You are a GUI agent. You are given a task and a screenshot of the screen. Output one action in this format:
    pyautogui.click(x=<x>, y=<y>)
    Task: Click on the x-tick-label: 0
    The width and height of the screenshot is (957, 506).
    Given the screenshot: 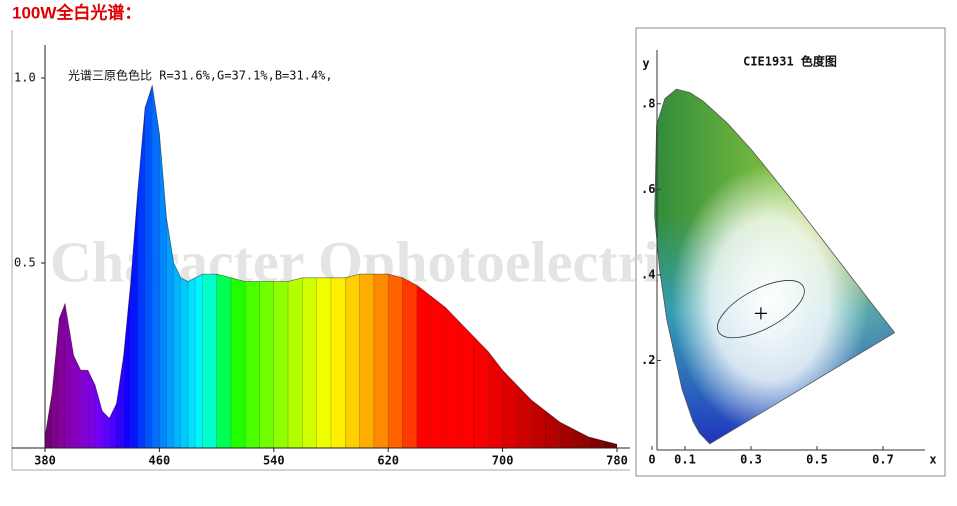 What is the action you would take?
    pyautogui.click(x=651, y=460)
    